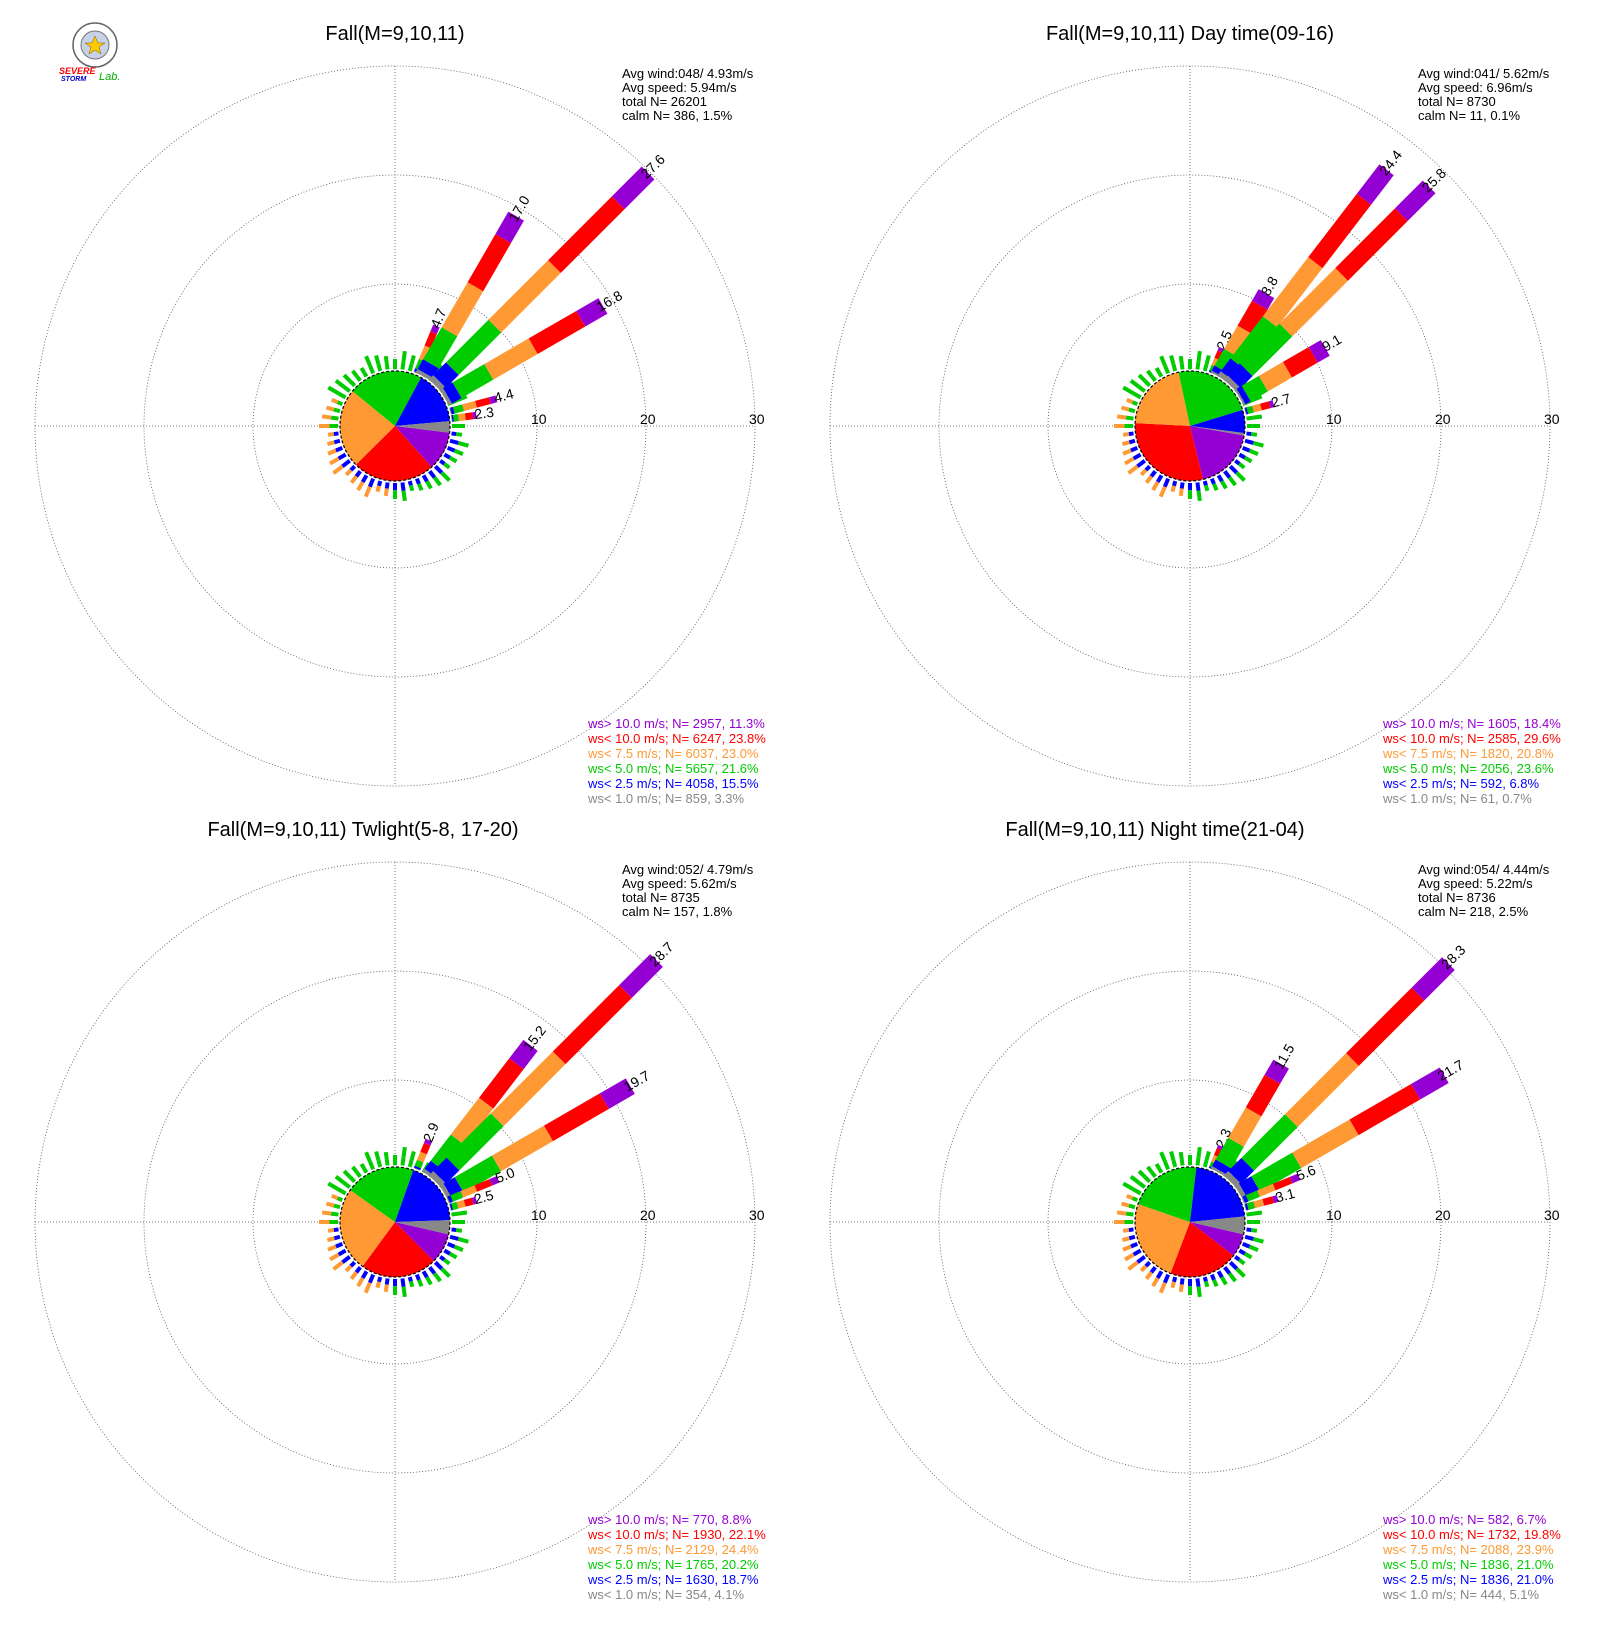 The width and height of the screenshot is (1620, 1640). What do you see at coordinates (1471, 738) in the screenshot?
I see `legend-entry-lt10: ws< 10.0 m/s; N= 2585, 29.6%` at bounding box center [1471, 738].